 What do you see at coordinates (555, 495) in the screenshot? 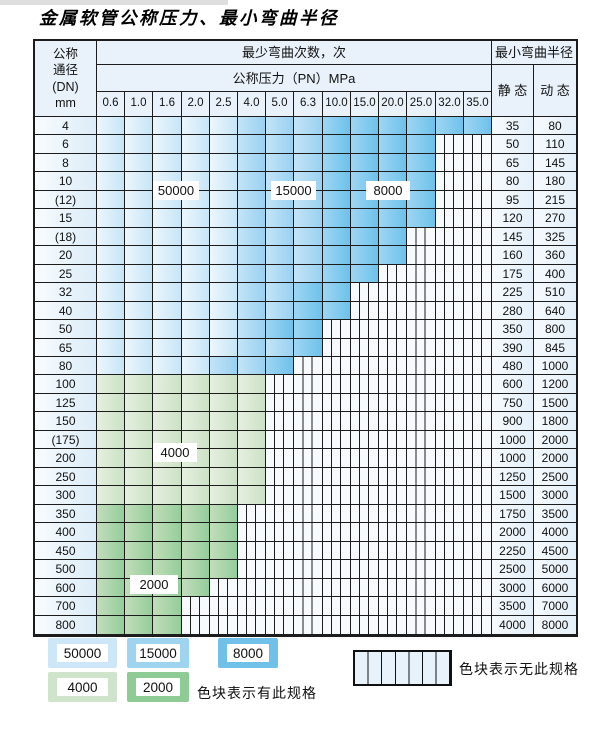
I see `dynamic-value-cell: 3000` at bounding box center [555, 495].